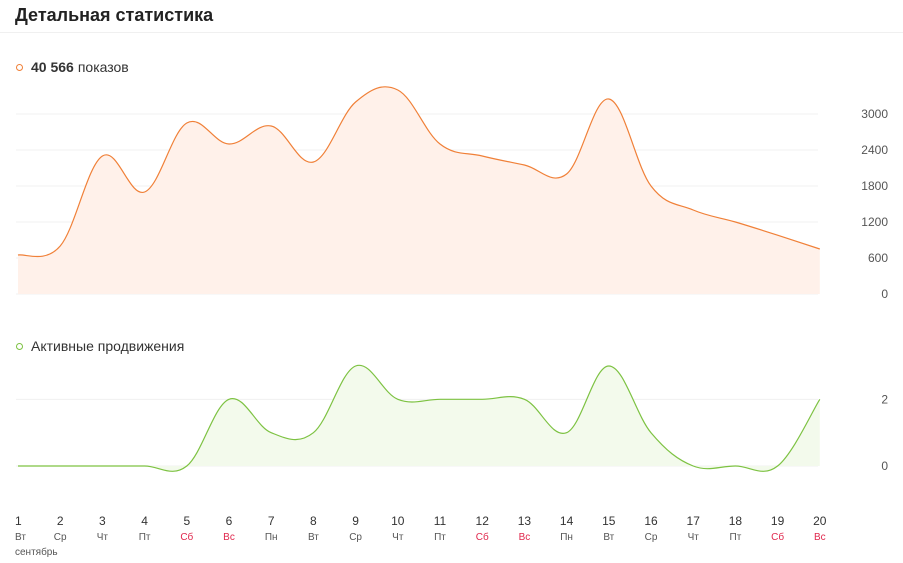 The image size is (903, 563). I want to click on x-tick-day: 15, so click(609, 521).